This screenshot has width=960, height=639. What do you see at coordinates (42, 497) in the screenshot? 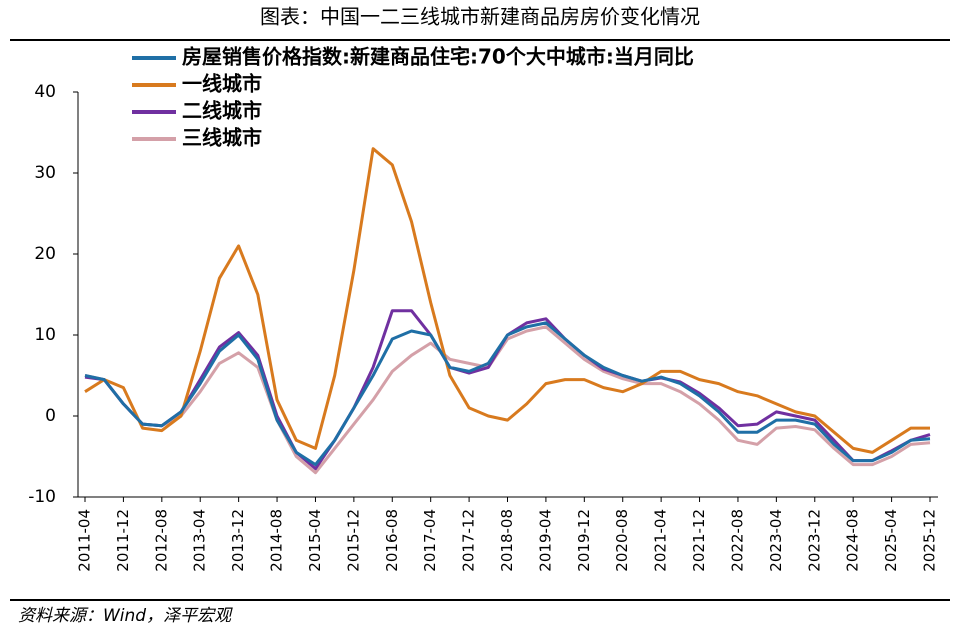
I see `y-tick-label: -10` at bounding box center [42, 497].